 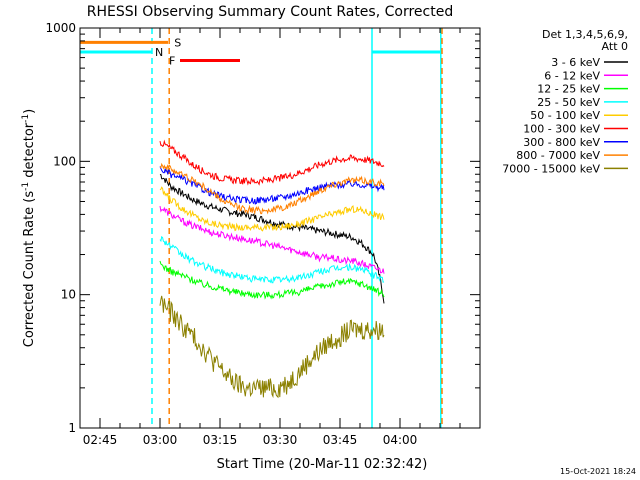 What do you see at coordinates (220, 440) in the screenshot?
I see `x-tick-label: 03:15` at bounding box center [220, 440].